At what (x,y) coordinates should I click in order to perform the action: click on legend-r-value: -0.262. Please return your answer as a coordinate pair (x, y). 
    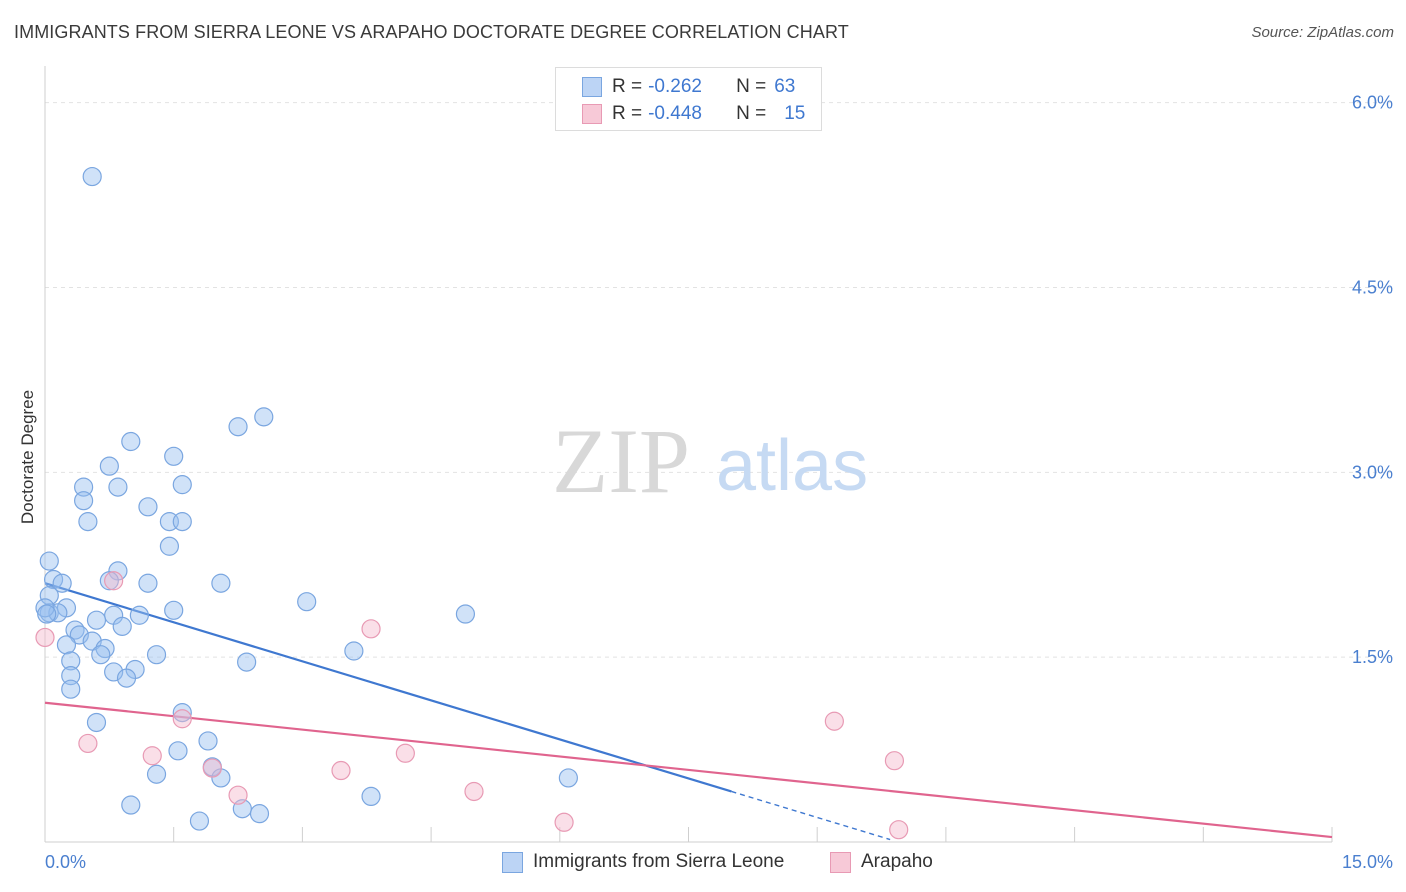
    Looking at the image, I should click on (675, 86).